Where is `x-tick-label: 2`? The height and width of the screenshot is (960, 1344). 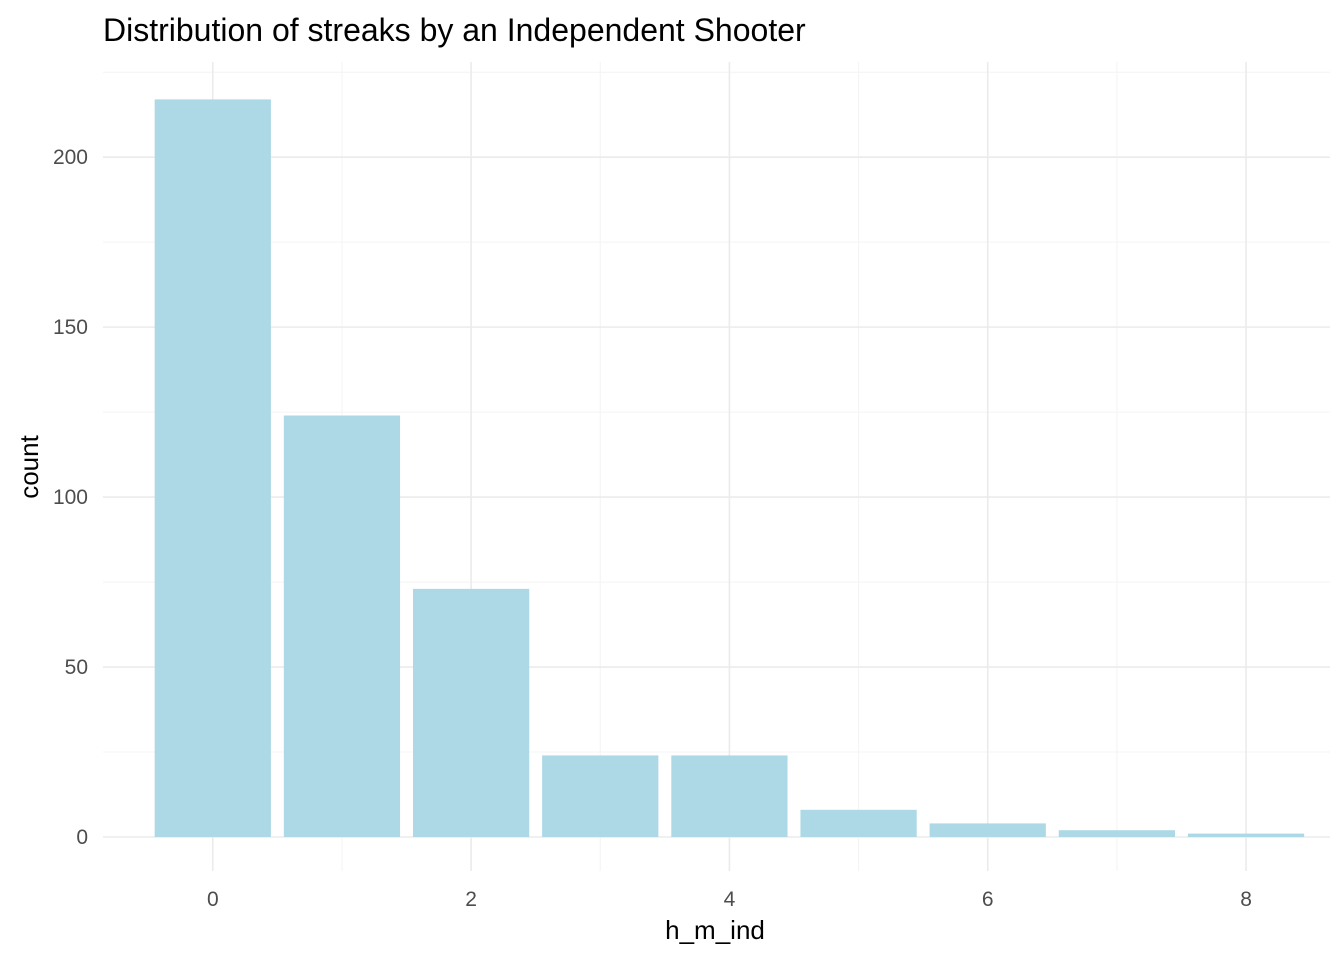 x-tick-label: 2 is located at coordinates (471, 899).